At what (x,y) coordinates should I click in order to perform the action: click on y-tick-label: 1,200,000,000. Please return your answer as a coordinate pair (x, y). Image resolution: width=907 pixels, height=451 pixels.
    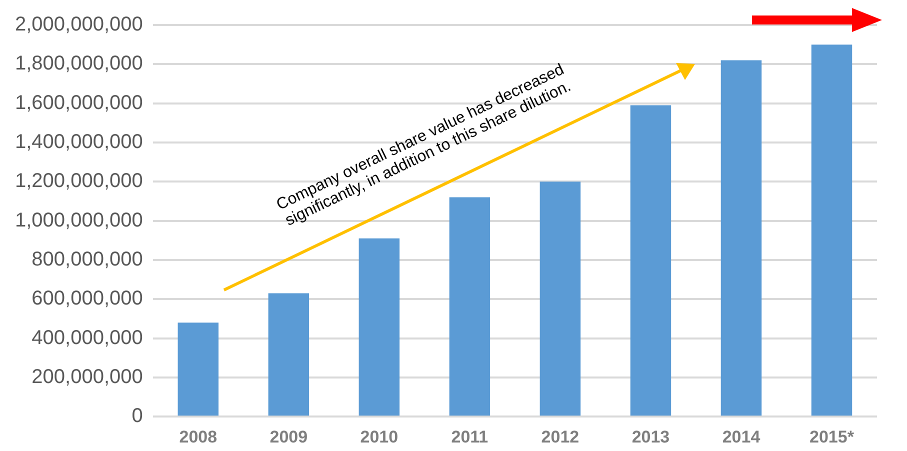
    Looking at the image, I should click on (78, 181).